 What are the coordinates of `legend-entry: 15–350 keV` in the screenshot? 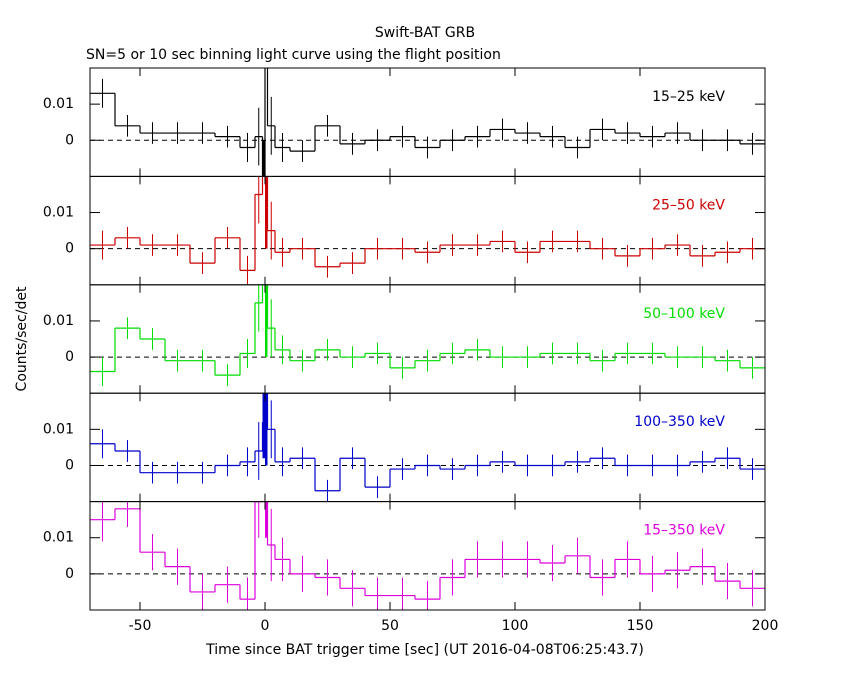 It's located at (684, 531).